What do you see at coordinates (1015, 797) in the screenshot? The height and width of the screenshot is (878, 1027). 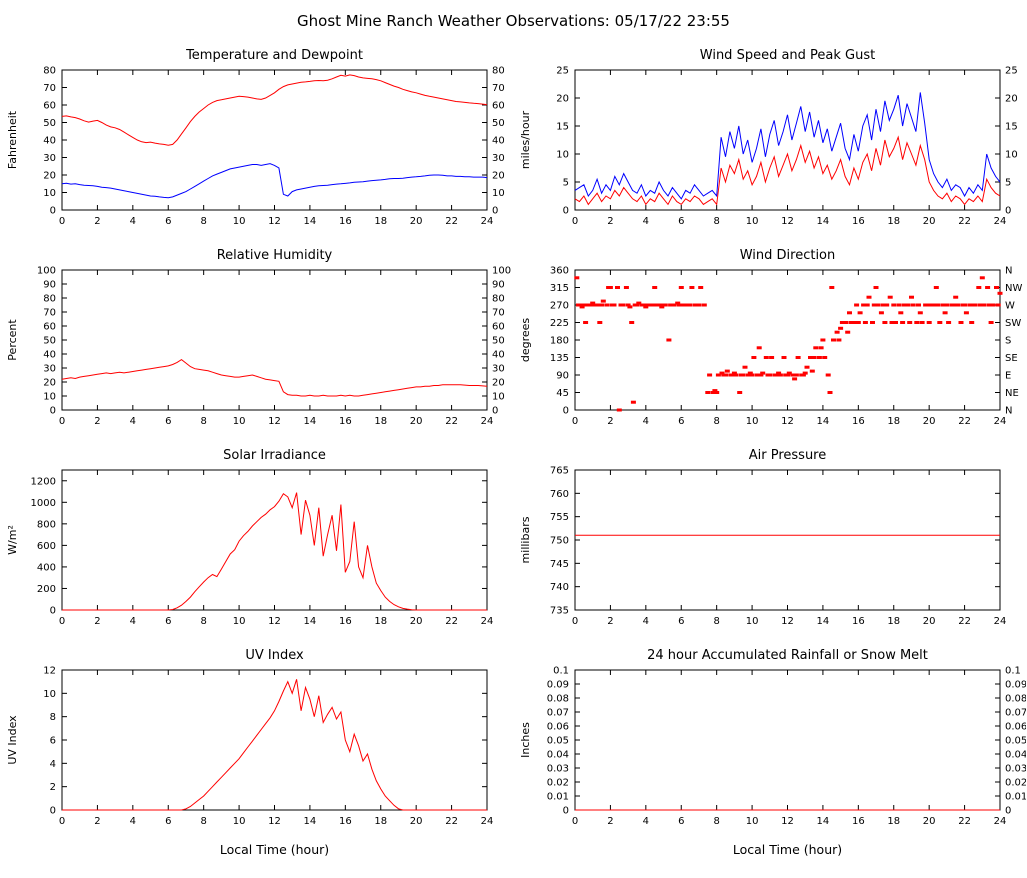 I see `svg-text: 0.01` at bounding box center [1015, 797].